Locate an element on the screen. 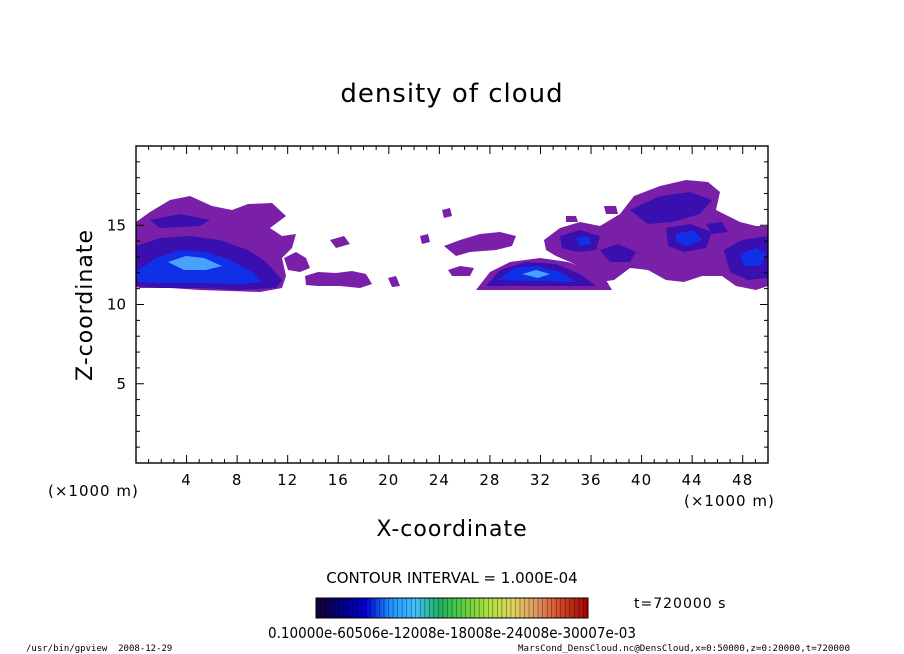 The image size is (904, 654). x-tick-label: 16 is located at coordinates (338, 480).